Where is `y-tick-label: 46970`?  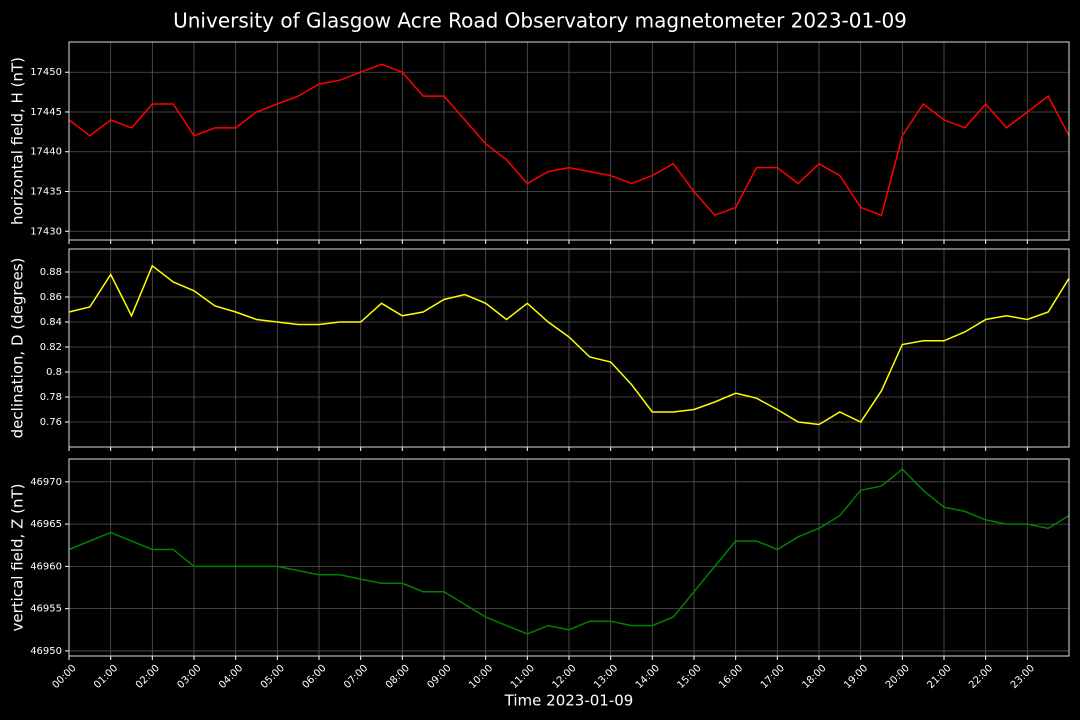 y-tick-label: 46970 is located at coordinates (46, 482).